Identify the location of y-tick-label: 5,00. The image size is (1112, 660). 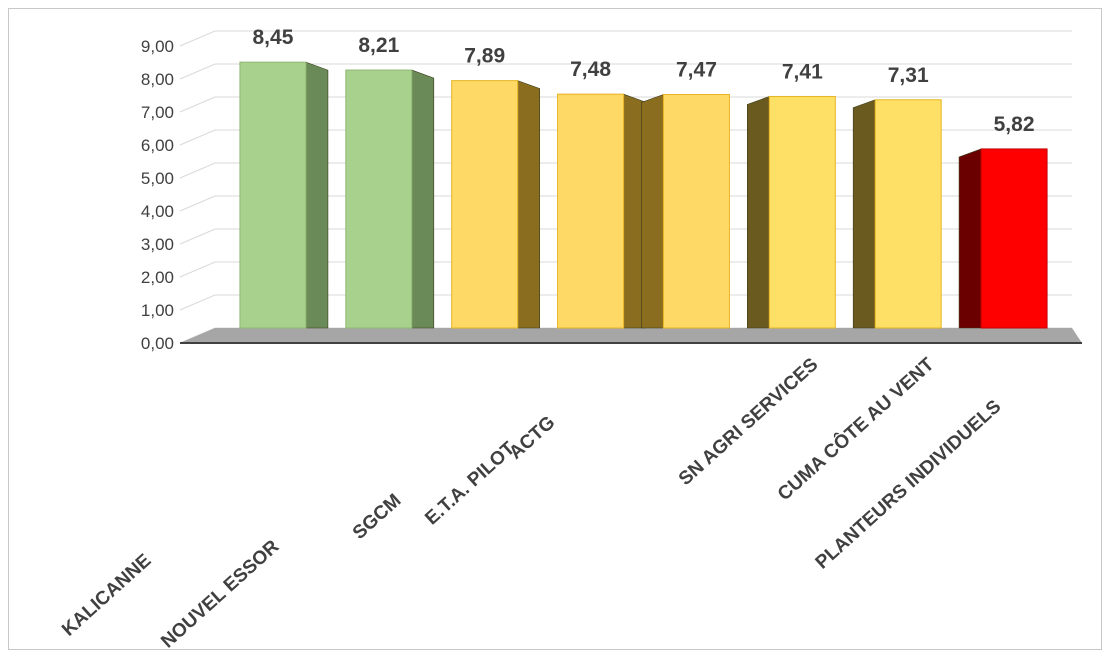
(157, 178).